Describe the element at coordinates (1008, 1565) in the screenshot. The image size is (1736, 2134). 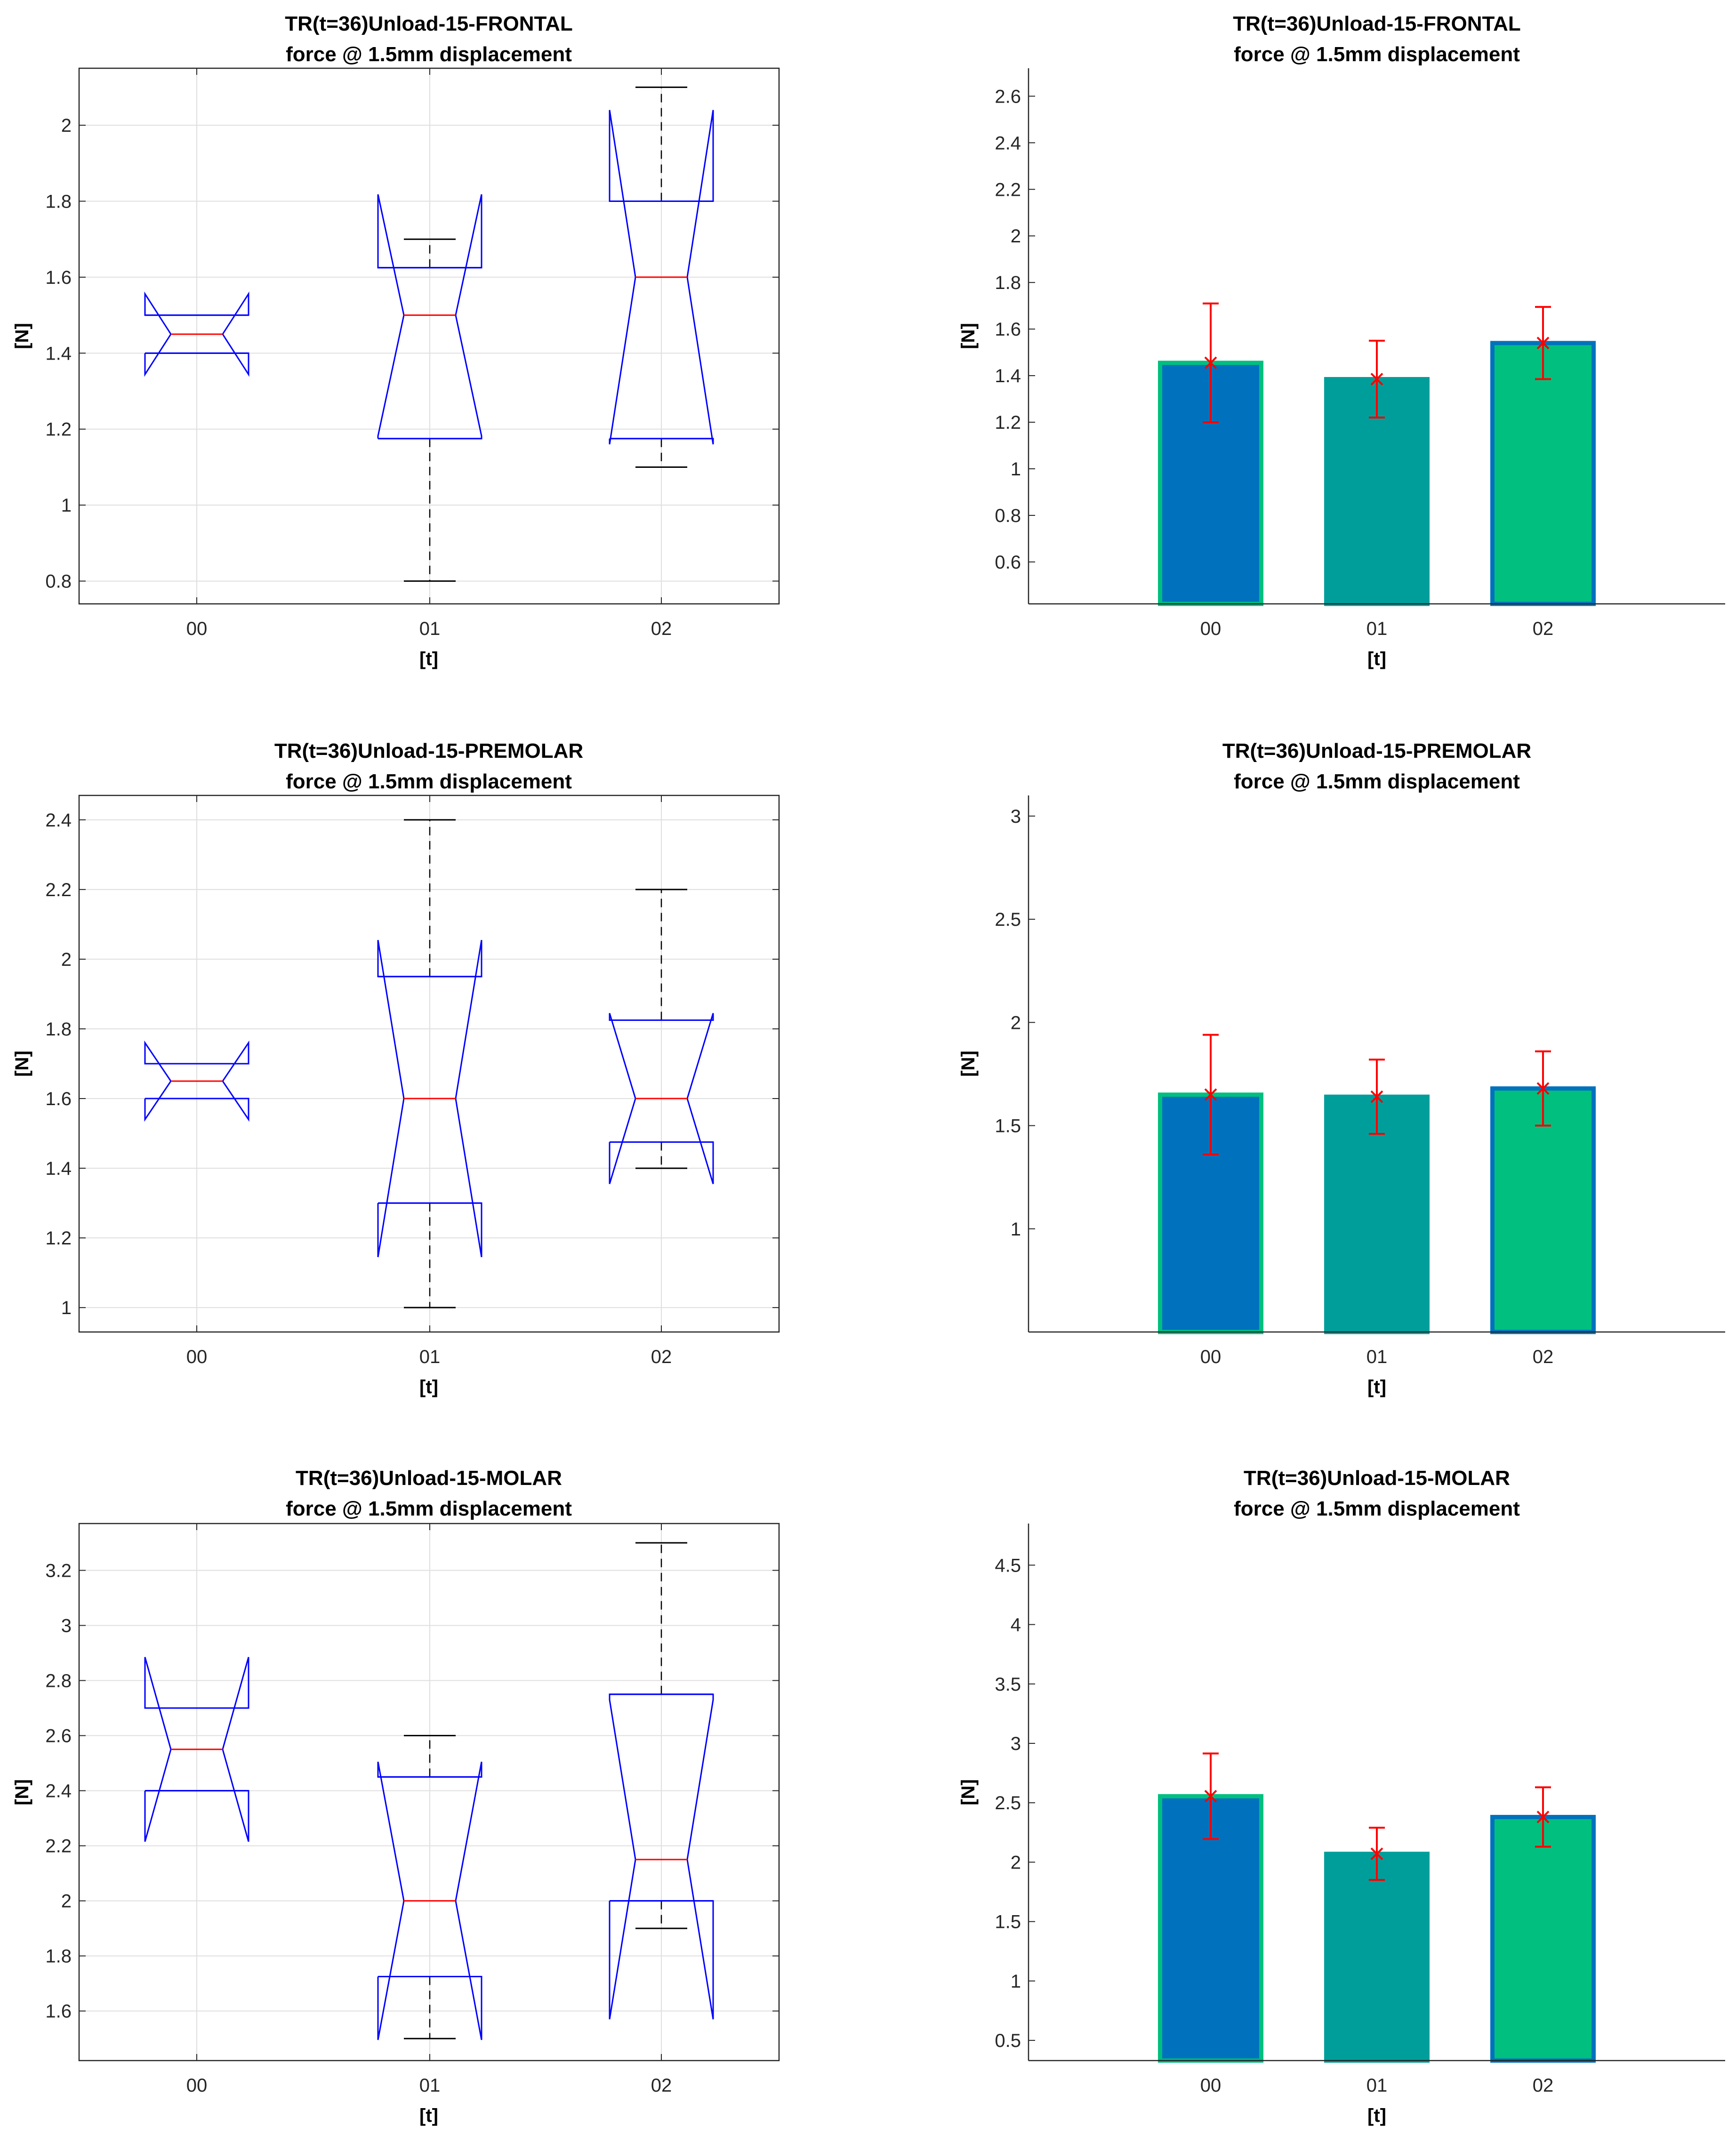
I see `y-tick-label: 4.5` at that location.